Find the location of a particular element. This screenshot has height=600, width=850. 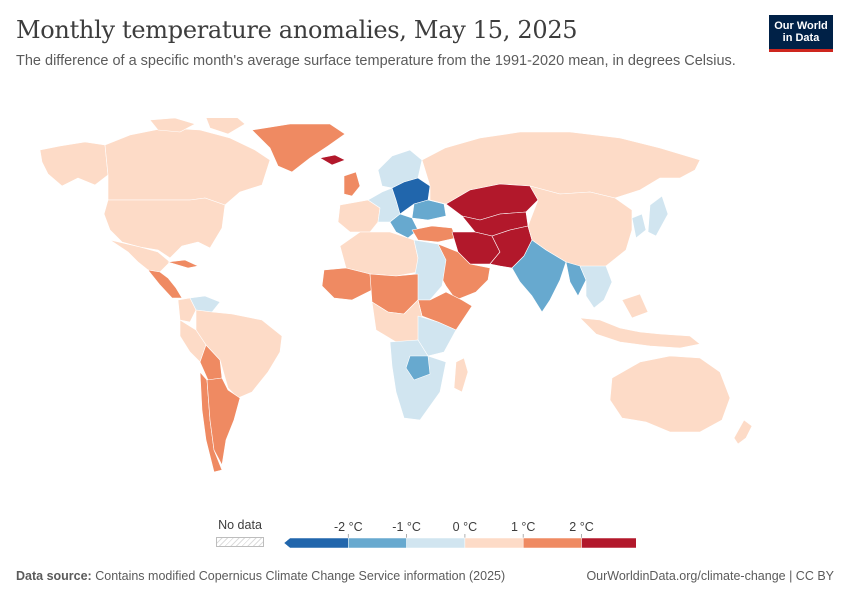

country-united-kingdom is located at coordinates (352, 184).